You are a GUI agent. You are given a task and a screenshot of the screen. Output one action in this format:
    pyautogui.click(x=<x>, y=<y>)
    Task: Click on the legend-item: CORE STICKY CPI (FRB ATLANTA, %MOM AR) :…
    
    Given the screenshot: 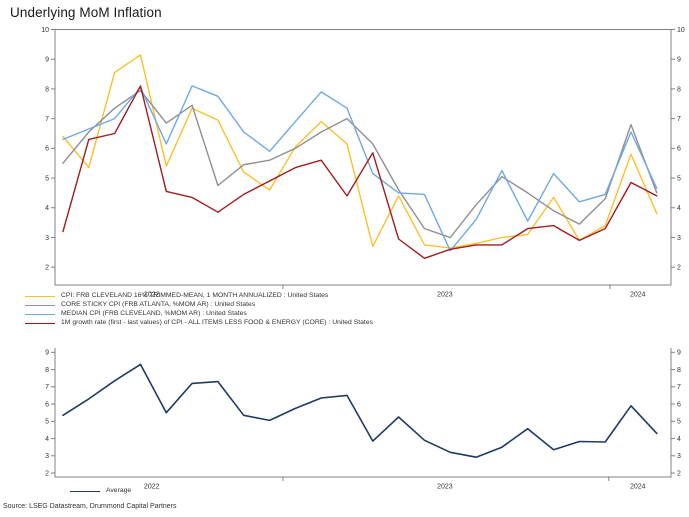 What is the action you would take?
    pyautogui.click(x=199, y=304)
    